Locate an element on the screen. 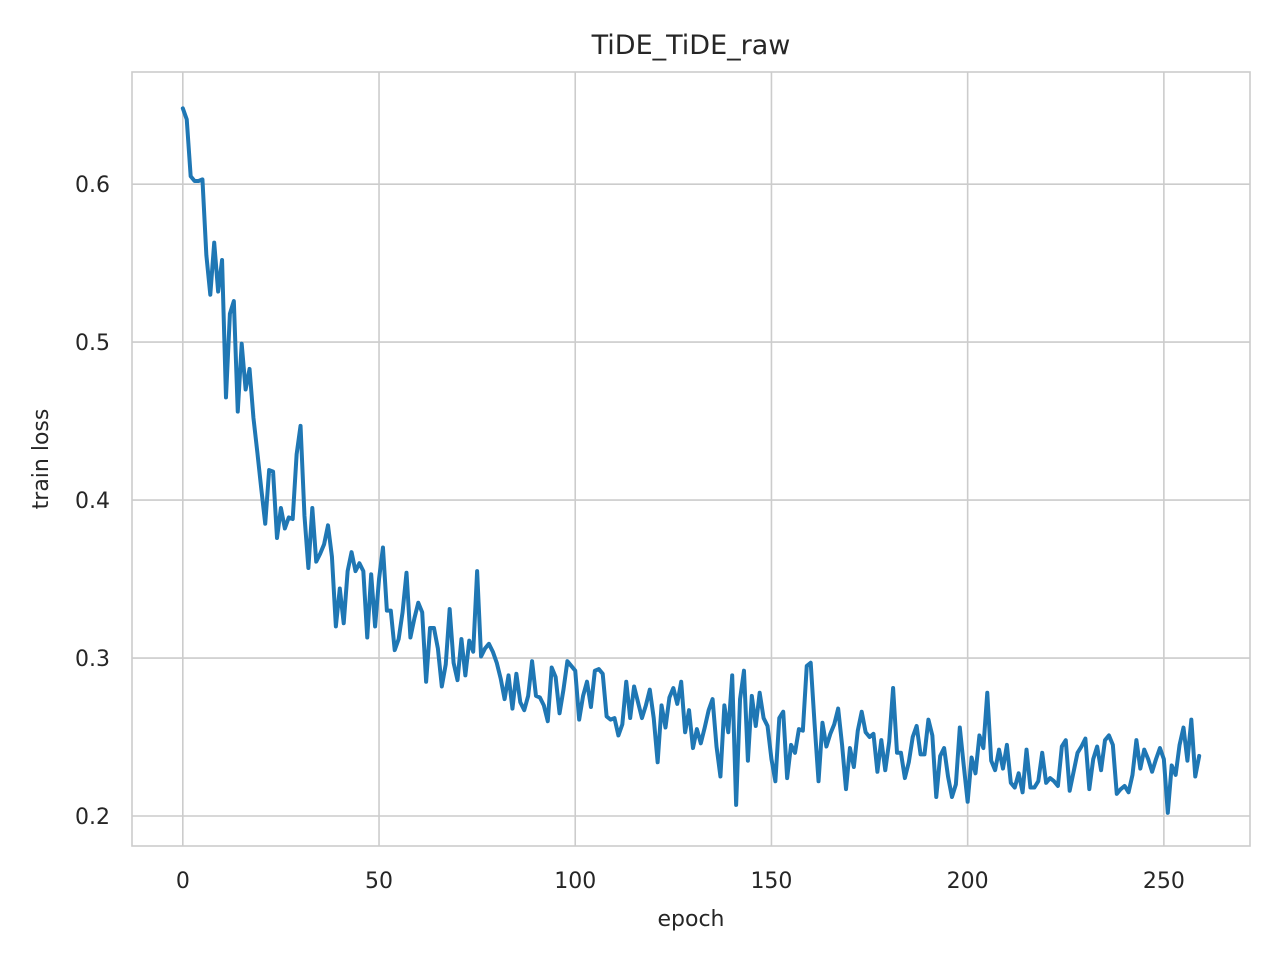 The image size is (1280, 960). x-tick-label: 100 is located at coordinates (575, 881).